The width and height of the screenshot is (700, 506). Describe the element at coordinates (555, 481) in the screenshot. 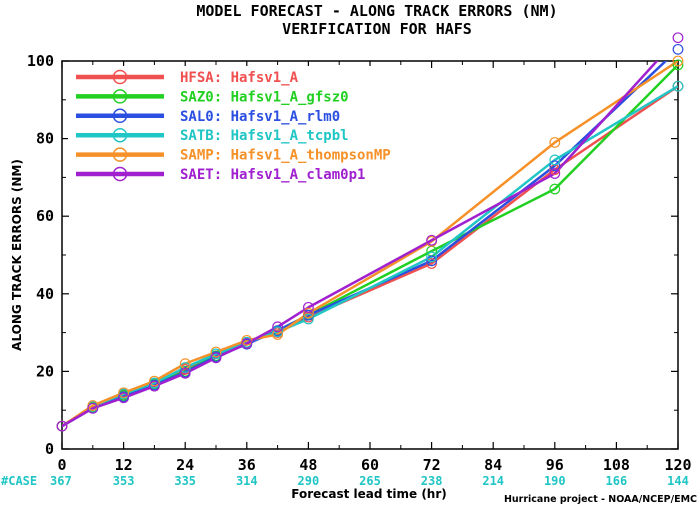

I see `case-count: 190` at that location.